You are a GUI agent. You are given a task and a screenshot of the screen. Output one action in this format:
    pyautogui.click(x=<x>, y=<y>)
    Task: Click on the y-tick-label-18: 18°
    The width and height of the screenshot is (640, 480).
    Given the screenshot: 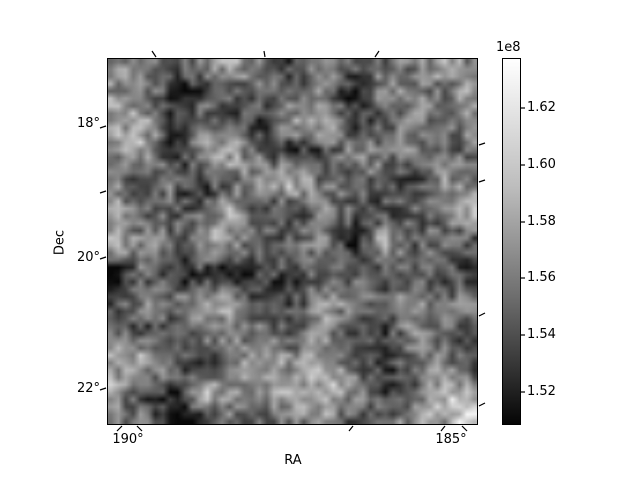 What is the action you would take?
    pyautogui.click(x=88, y=123)
    